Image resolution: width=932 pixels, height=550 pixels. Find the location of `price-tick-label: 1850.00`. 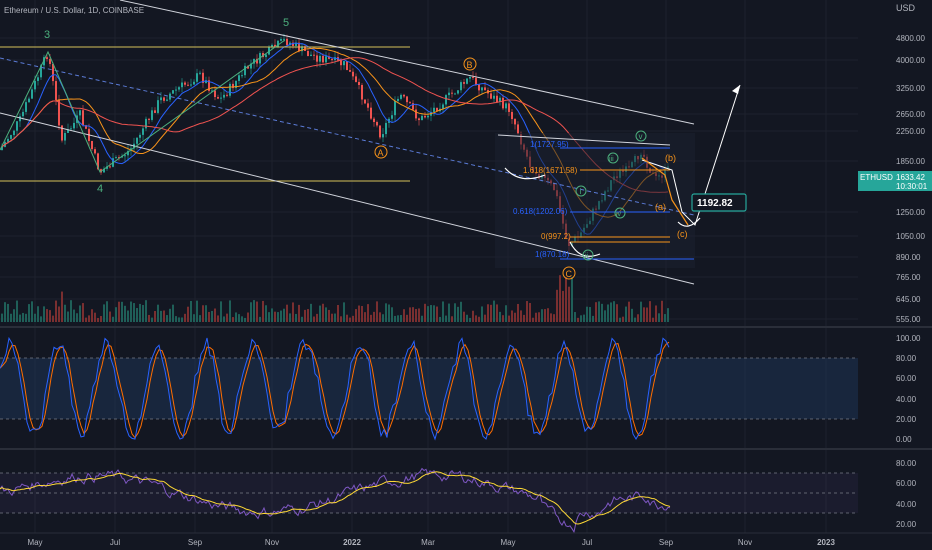

price-tick-label: 1850.00 is located at coordinates (910, 161).